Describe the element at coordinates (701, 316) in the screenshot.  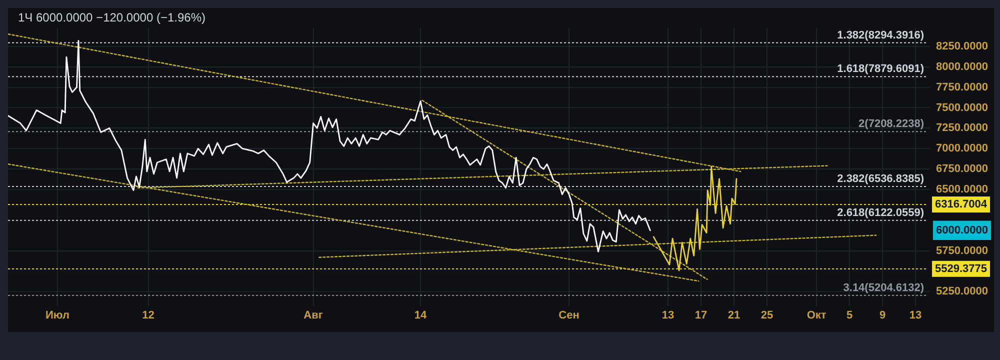
I see `x-tick-label: 17` at that location.